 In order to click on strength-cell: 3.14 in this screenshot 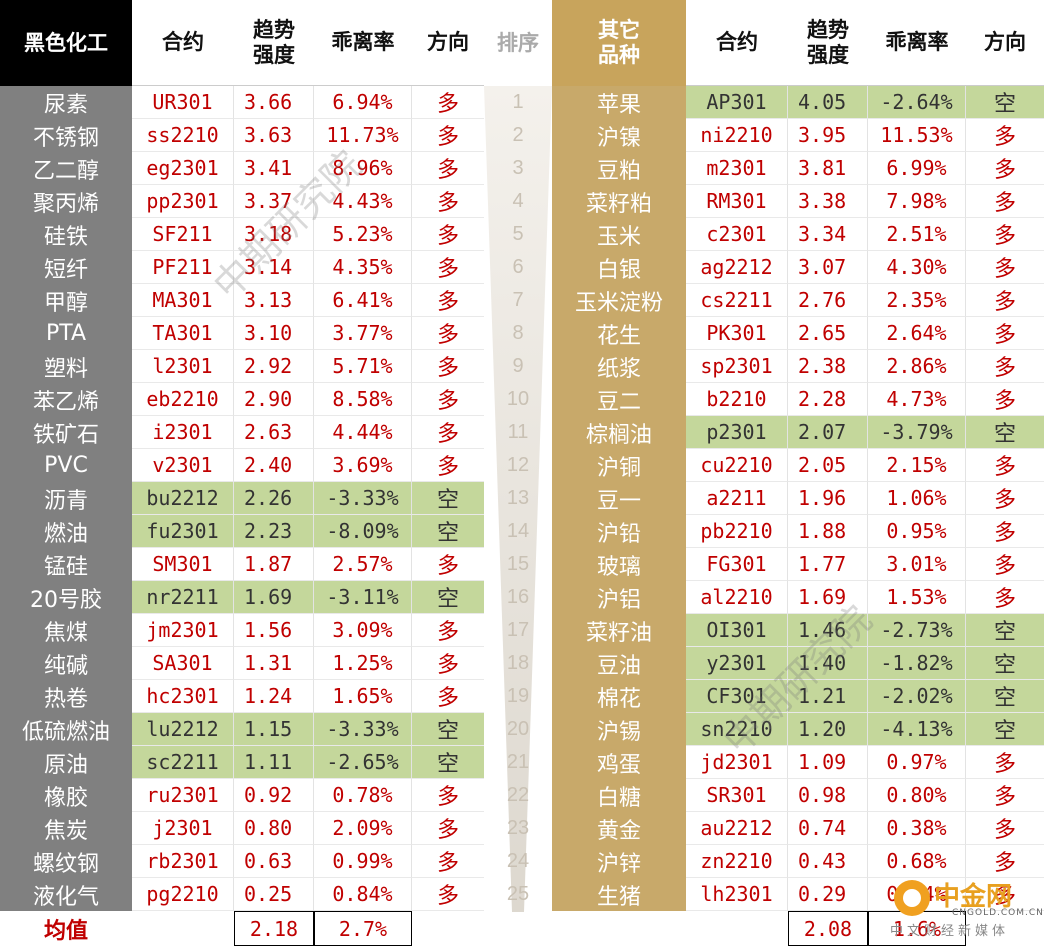, I will do `click(274, 267)`.